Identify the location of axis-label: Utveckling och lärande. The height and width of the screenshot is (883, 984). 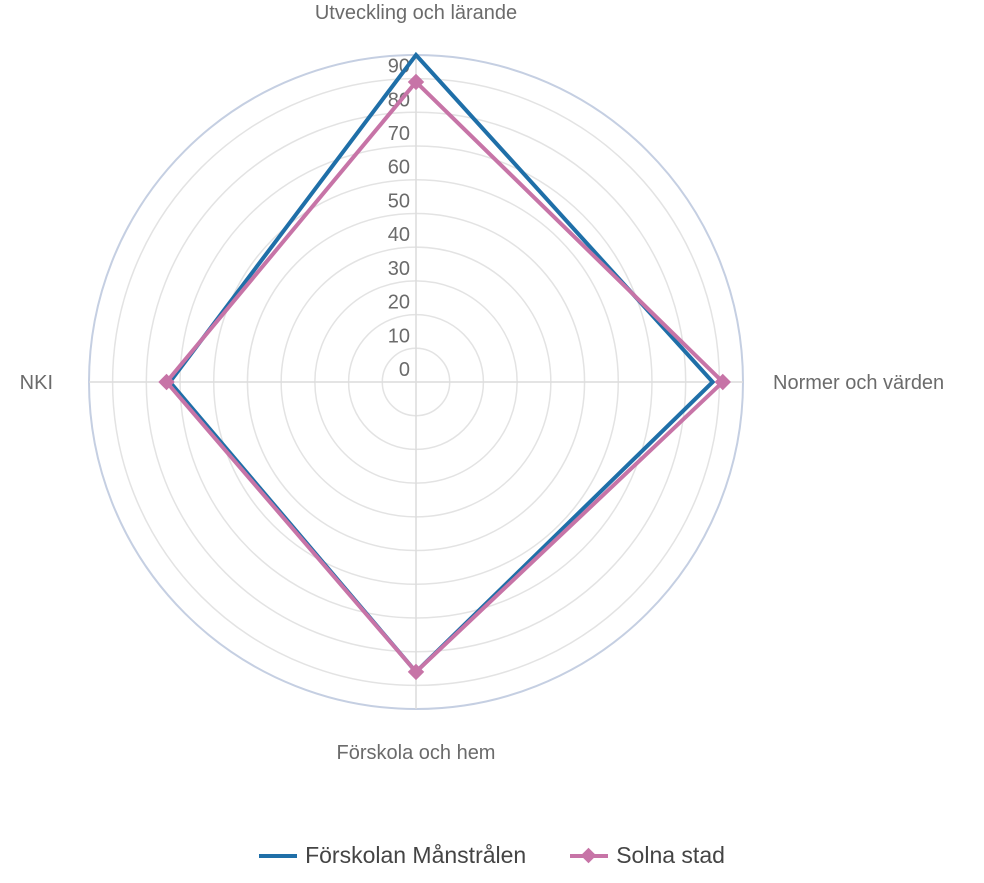
(416, 13).